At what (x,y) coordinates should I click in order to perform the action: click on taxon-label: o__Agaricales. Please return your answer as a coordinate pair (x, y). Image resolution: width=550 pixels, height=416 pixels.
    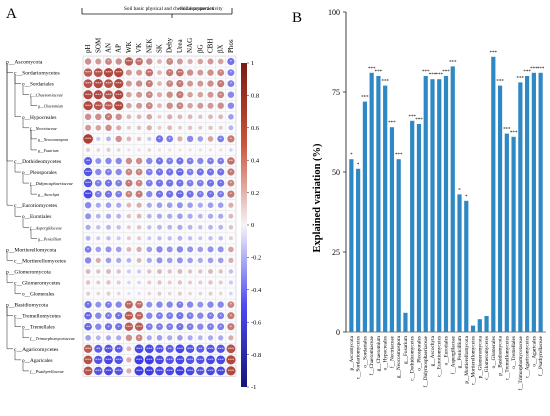
    Looking at the image, I should click on (37, 361).